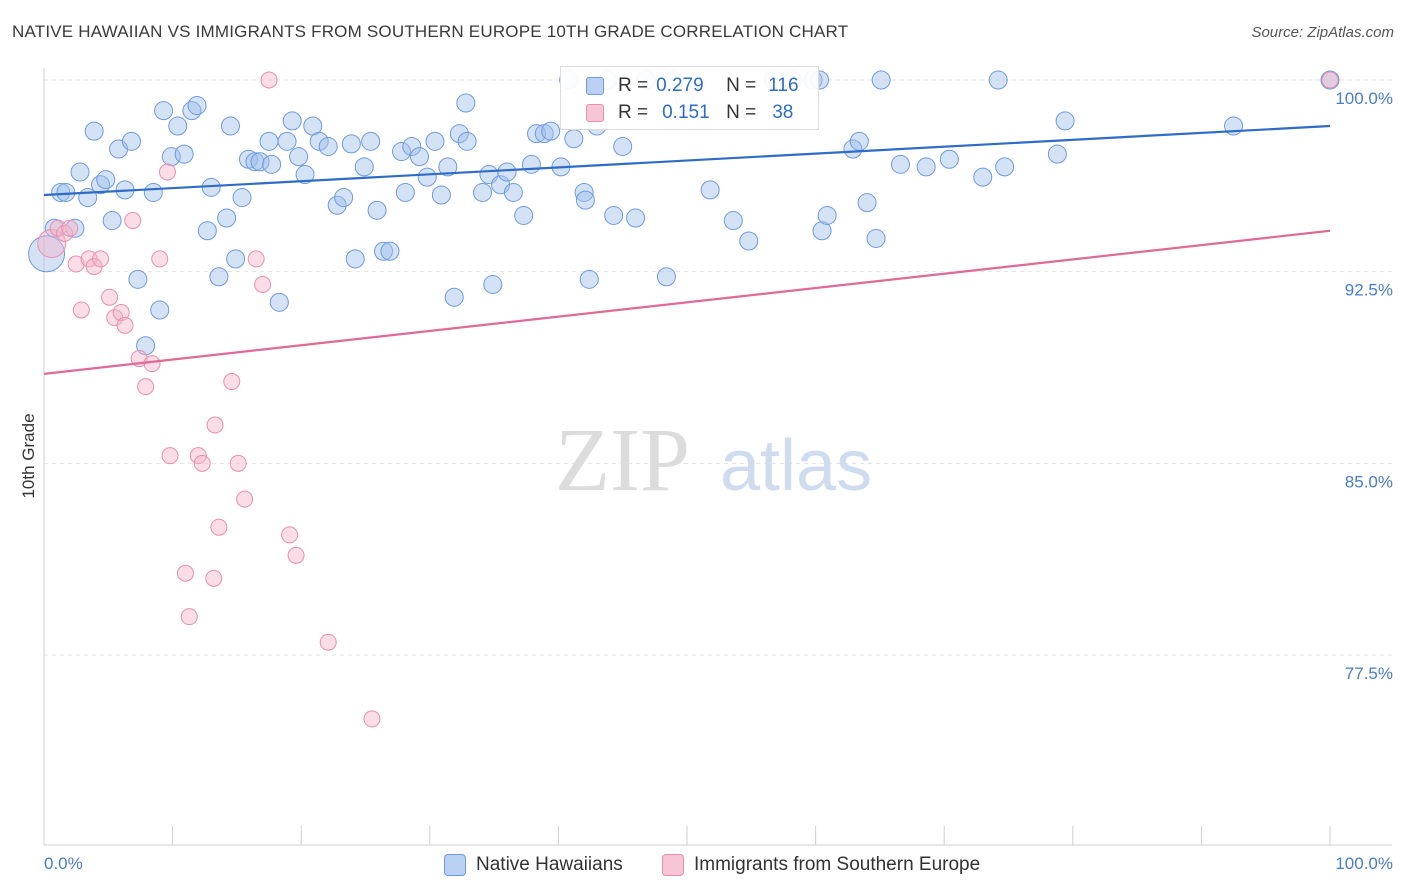 The width and height of the screenshot is (1406, 892). What do you see at coordinates (1369, 673) in the screenshot?
I see `y-tick-label: 77.5%` at bounding box center [1369, 673].